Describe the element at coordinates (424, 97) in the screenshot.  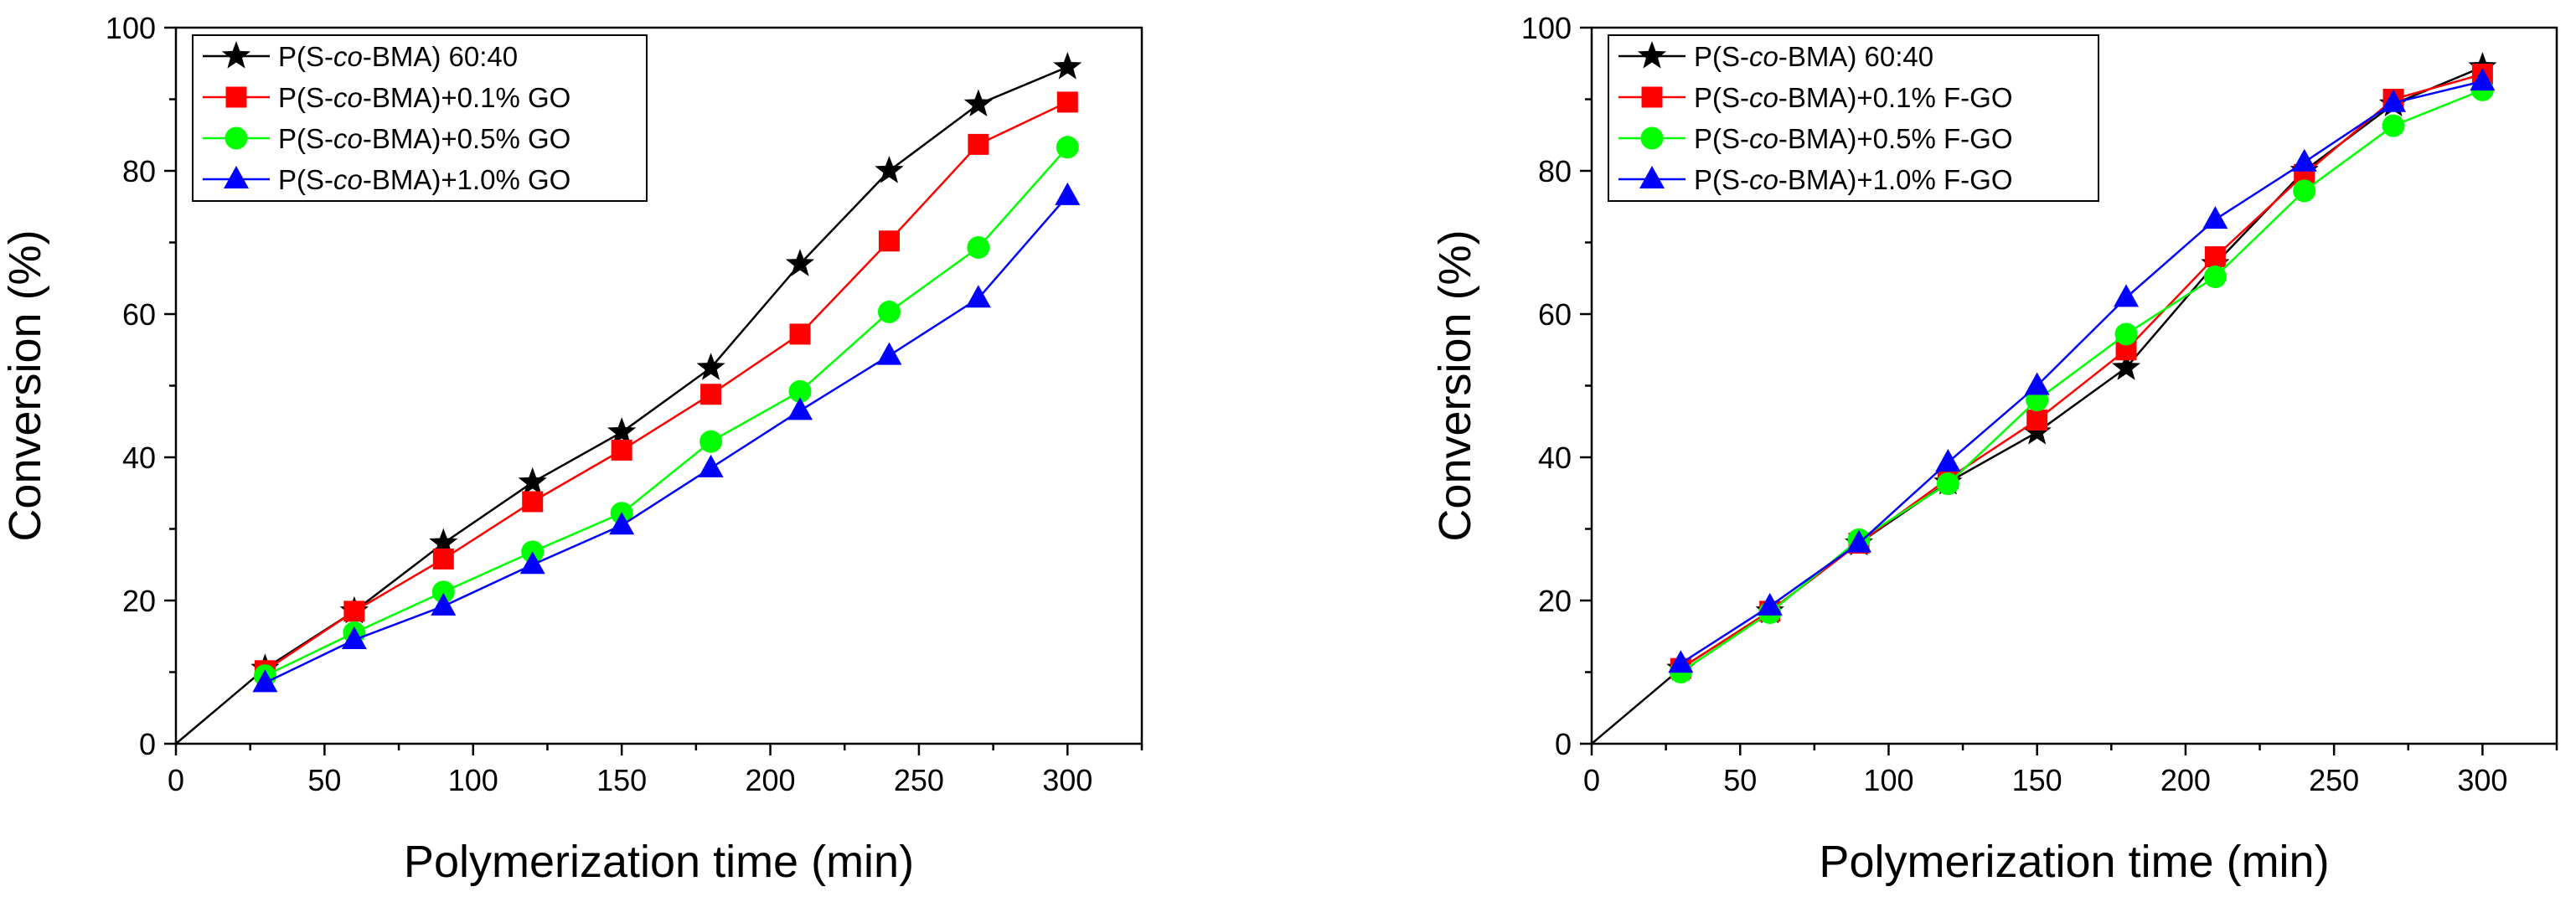
I see `legend-label: P(S-co-BMA)+0.1% GO` at that location.